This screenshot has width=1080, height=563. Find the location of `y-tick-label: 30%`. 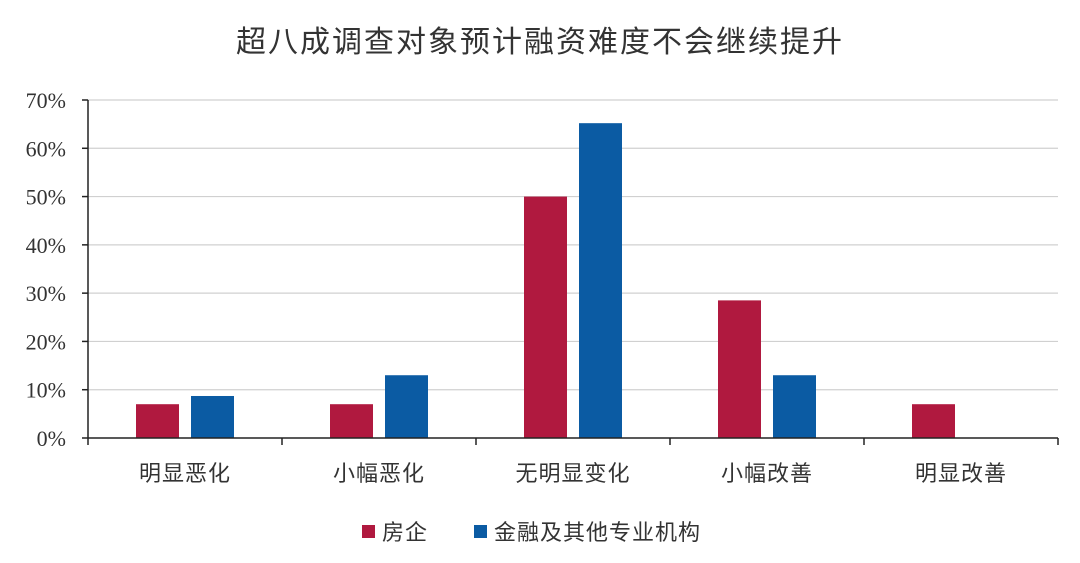

y-tick-label: 30% is located at coordinates (46, 293).